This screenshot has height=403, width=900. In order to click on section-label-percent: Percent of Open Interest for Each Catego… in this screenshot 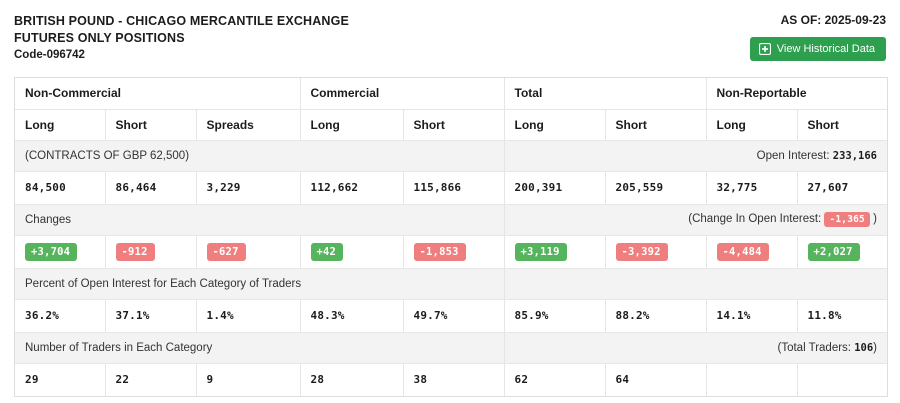, I will do `click(260, 284)`.